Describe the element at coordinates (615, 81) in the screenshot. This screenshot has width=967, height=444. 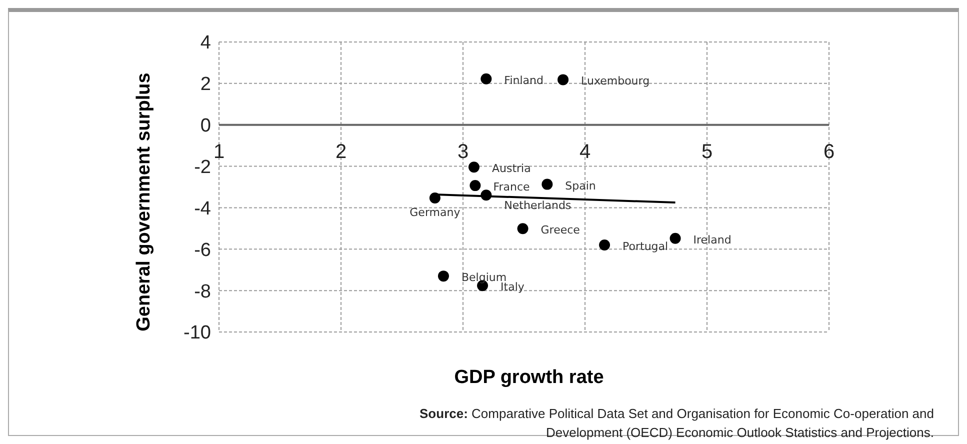
I see `annotation: Luxembourg` at that location.